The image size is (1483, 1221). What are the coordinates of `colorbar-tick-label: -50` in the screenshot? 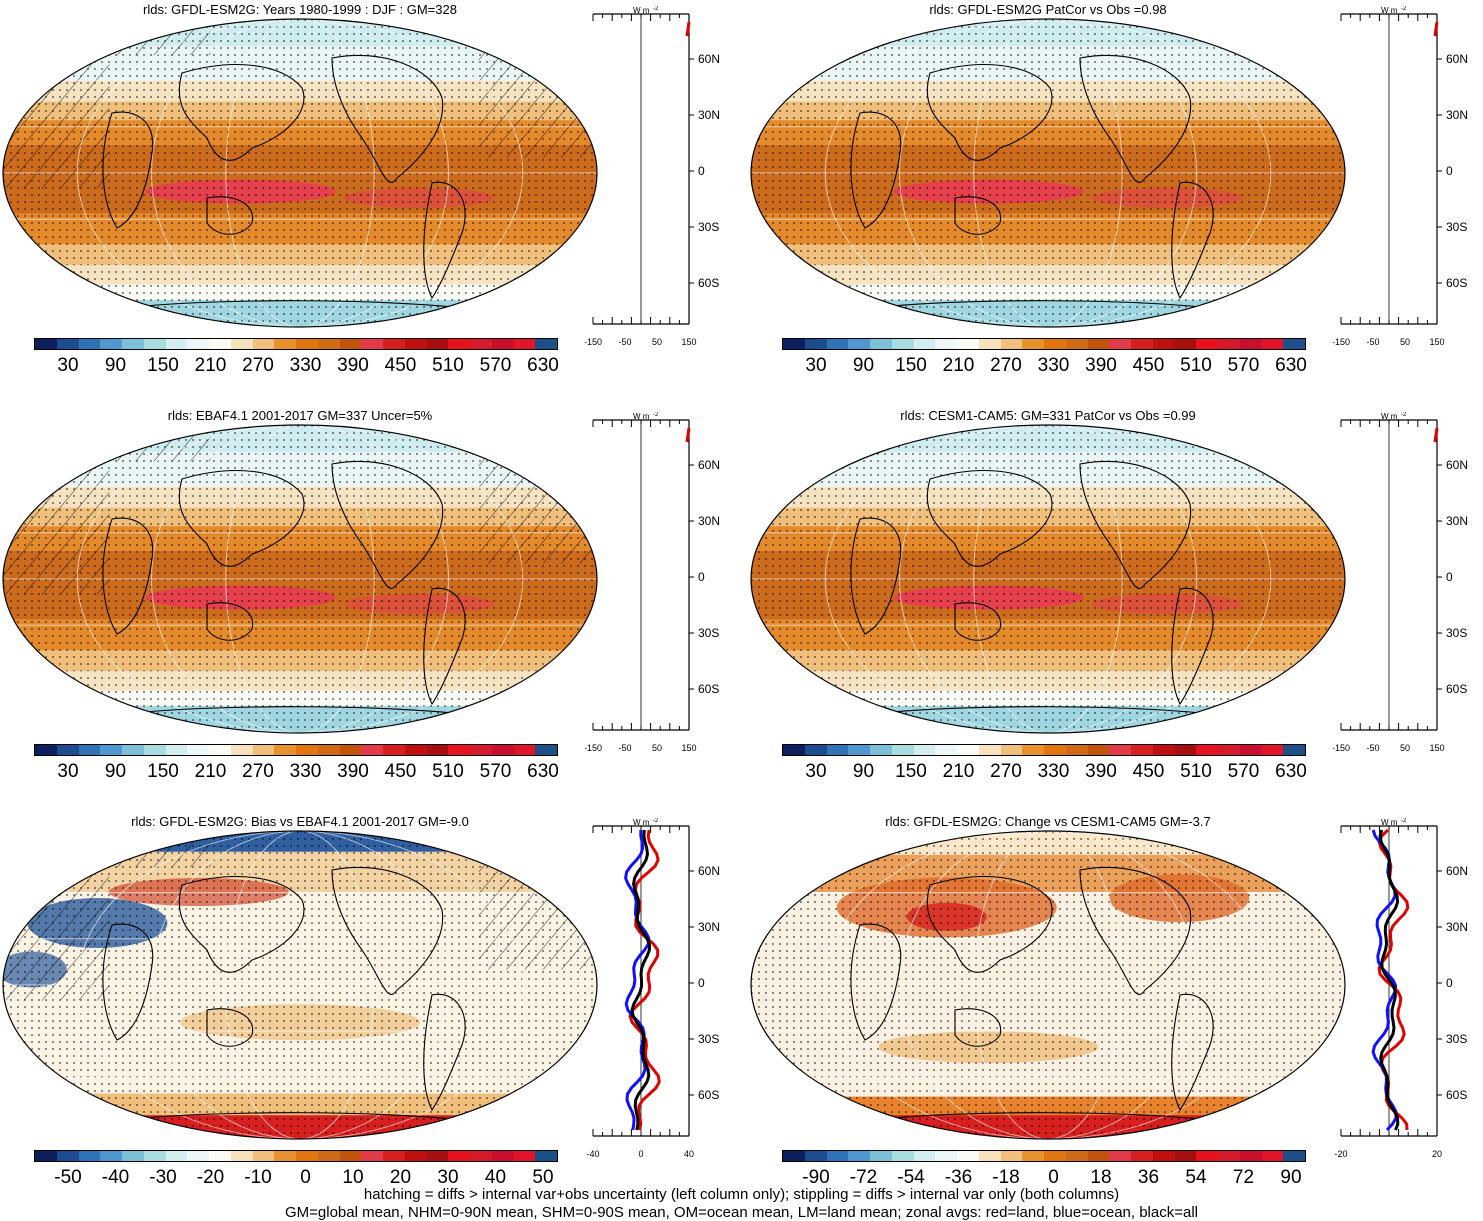 It's located at (68, 1177).